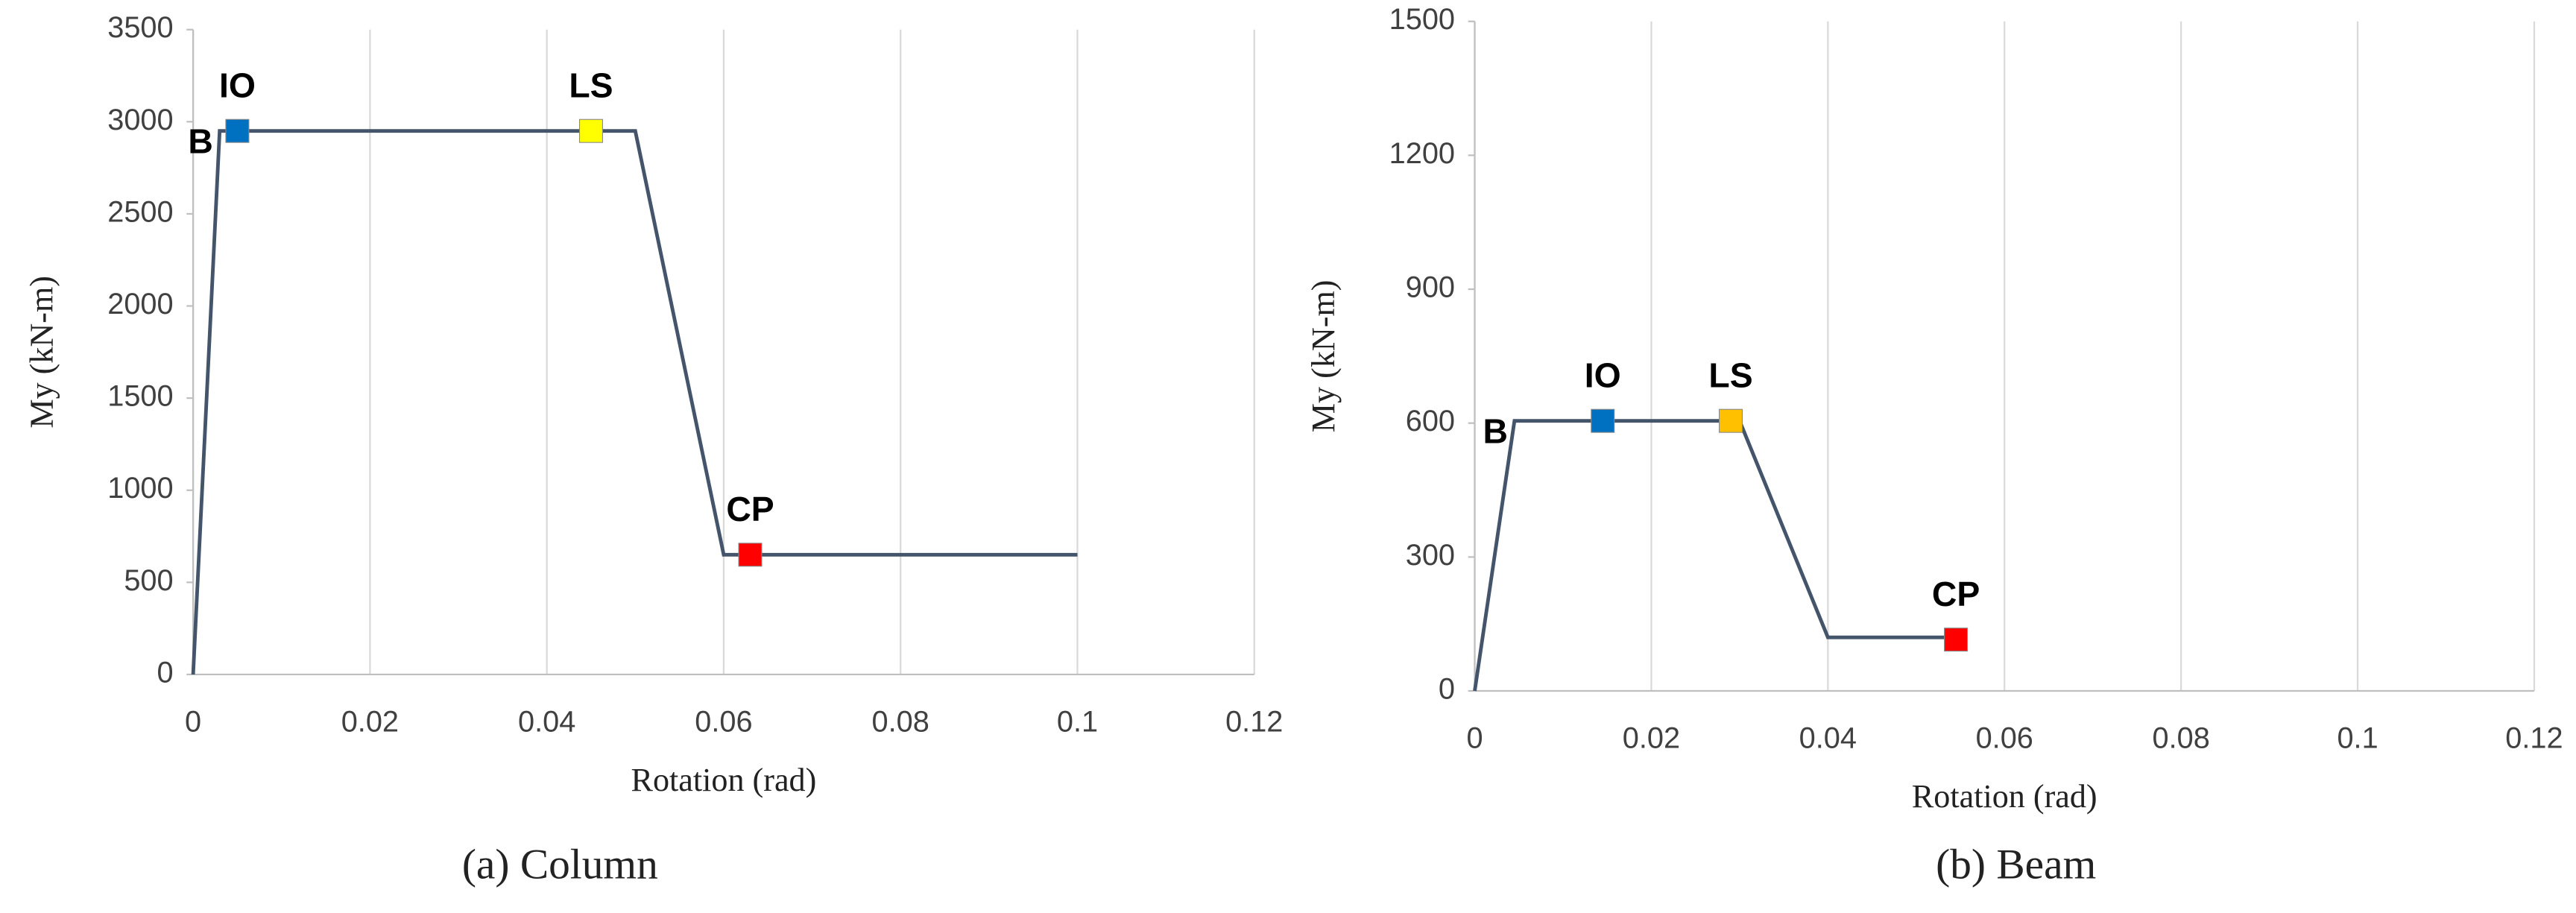 The width and height of the screenshot is (2576, 913). What do you see at coordinates (1717, 555) in the screenshot?
I see `data-line` at bounding box center [1717, 555].